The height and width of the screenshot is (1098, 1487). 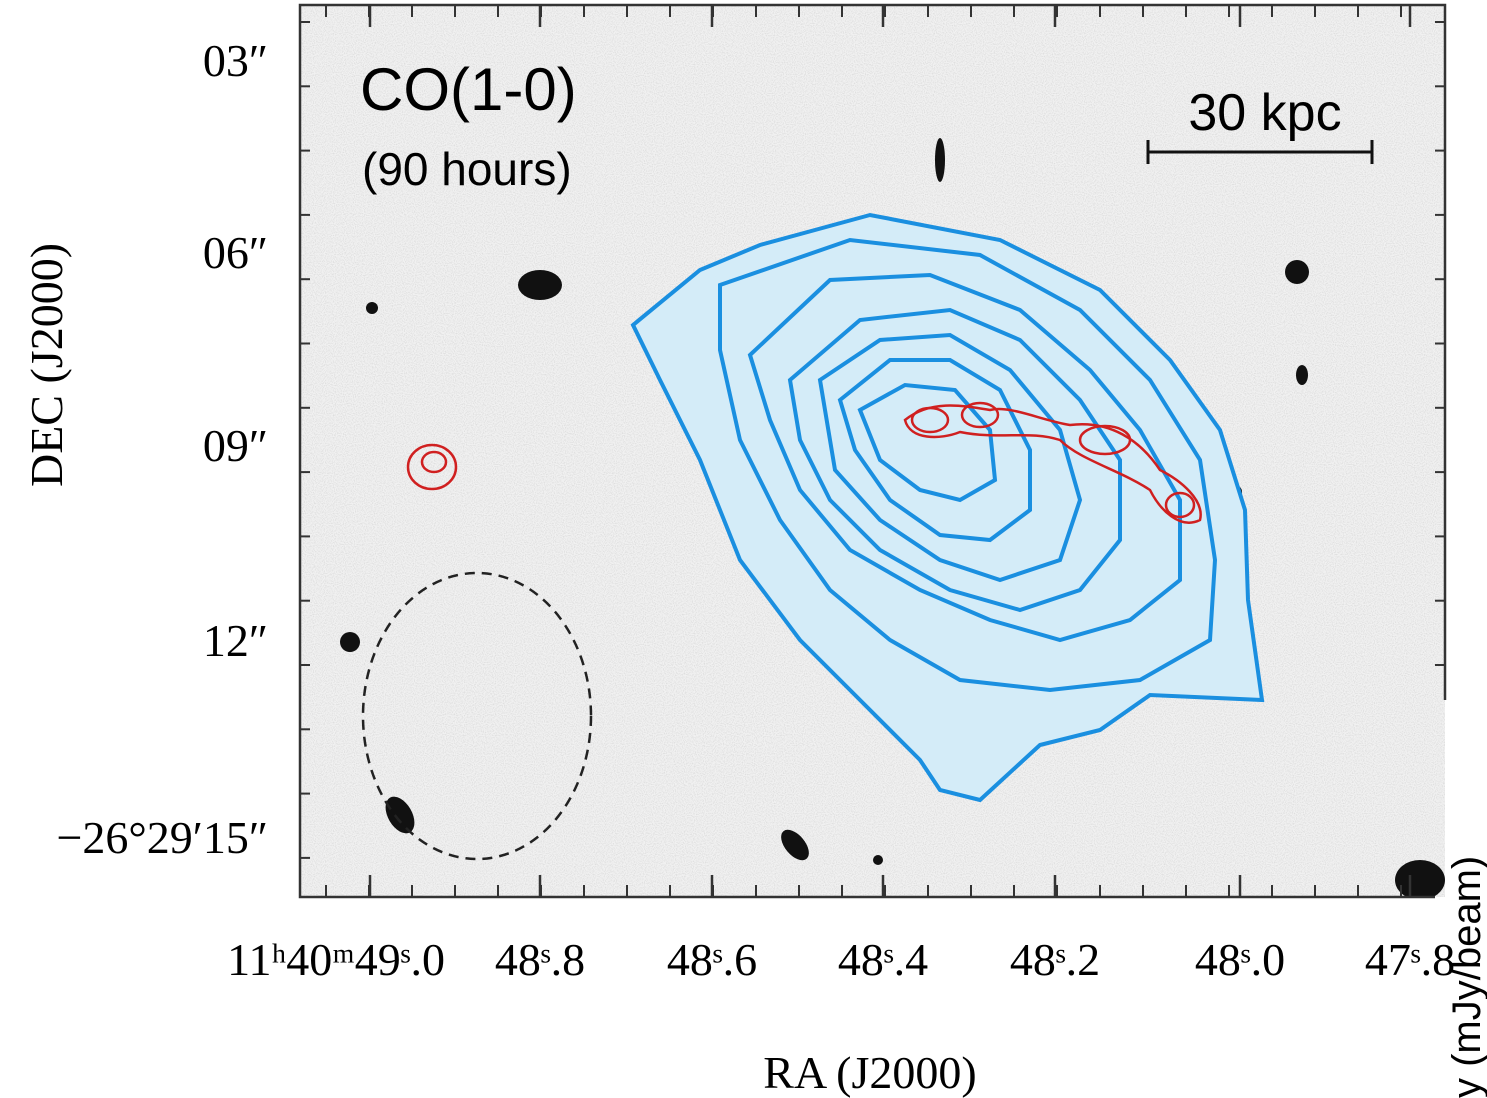 I want to click on y-tick-label: 03″, so click(x=235, y=60).